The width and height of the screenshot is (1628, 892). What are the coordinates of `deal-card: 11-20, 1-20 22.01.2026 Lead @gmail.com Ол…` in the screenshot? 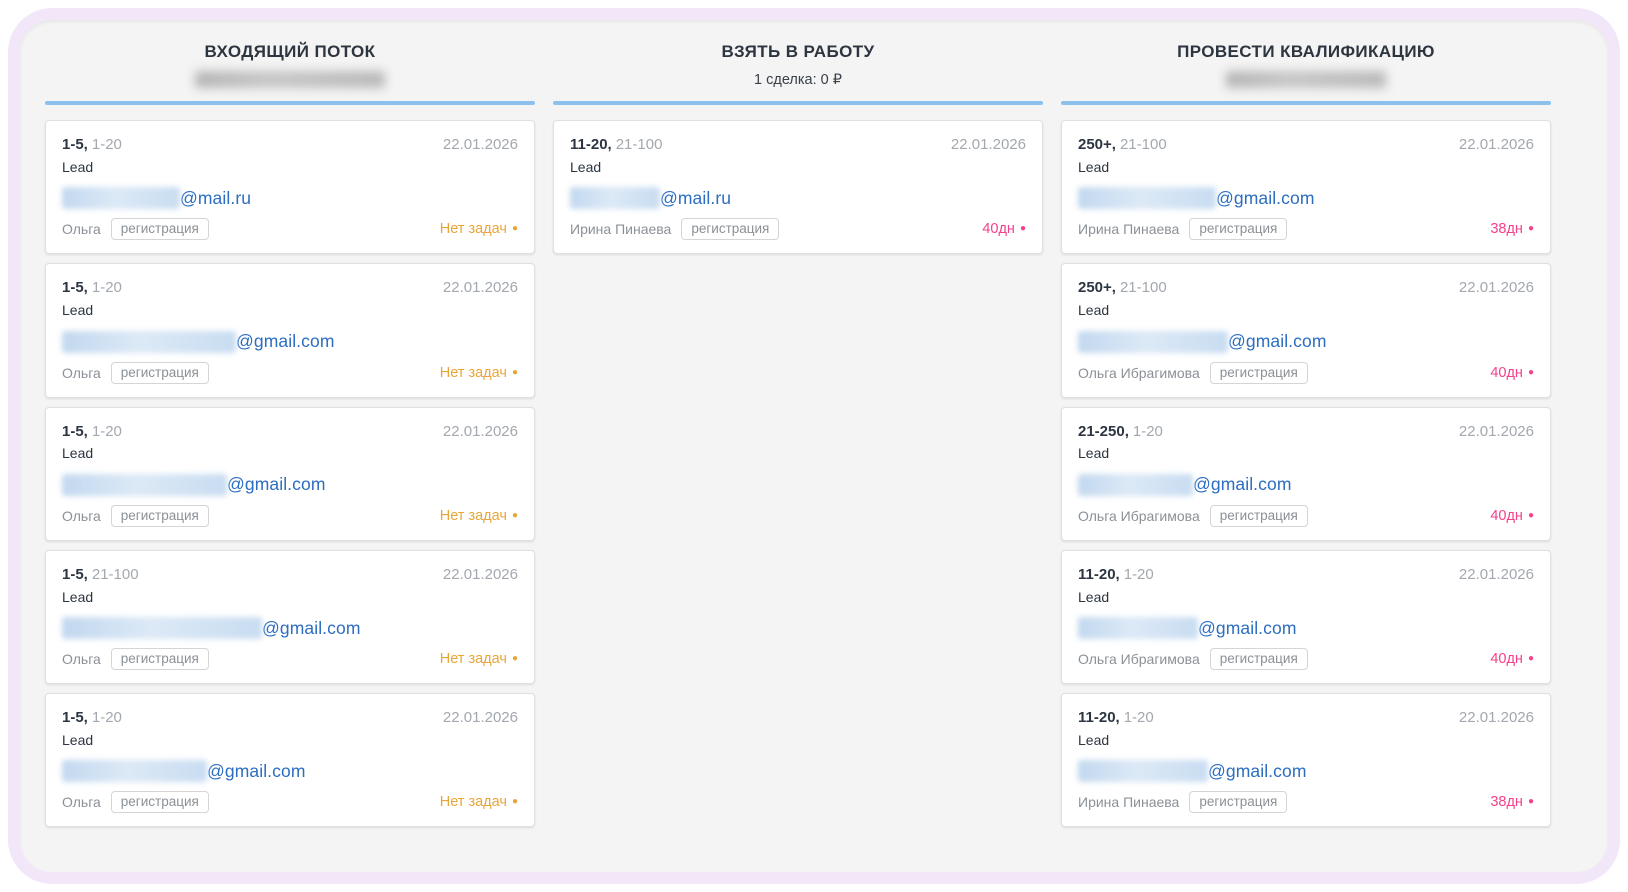 It's located at (1306, 616).